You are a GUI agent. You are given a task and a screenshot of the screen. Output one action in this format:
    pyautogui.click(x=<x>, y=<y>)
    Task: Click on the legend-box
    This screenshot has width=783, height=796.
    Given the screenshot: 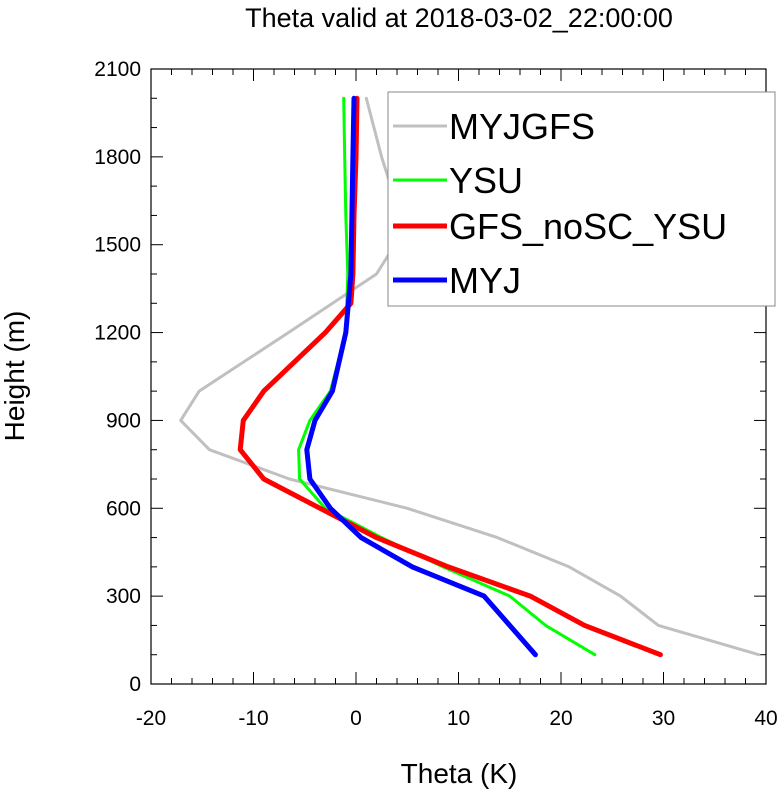 What is the action you would take?
    pyautogui.click(x=581, y=199)
    